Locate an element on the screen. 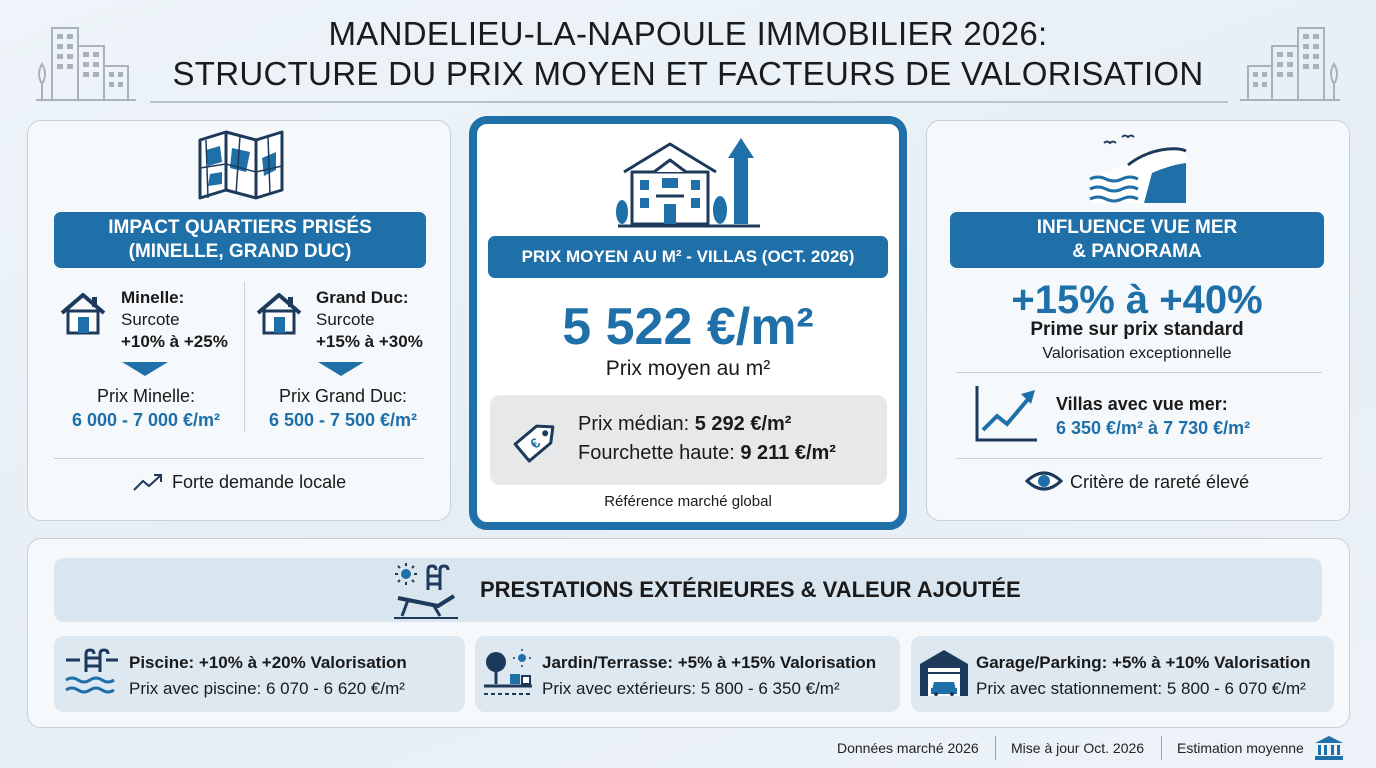 This screenshot has width=1376, height=768. sea-view-icon is located at coordinates (1138, 168).